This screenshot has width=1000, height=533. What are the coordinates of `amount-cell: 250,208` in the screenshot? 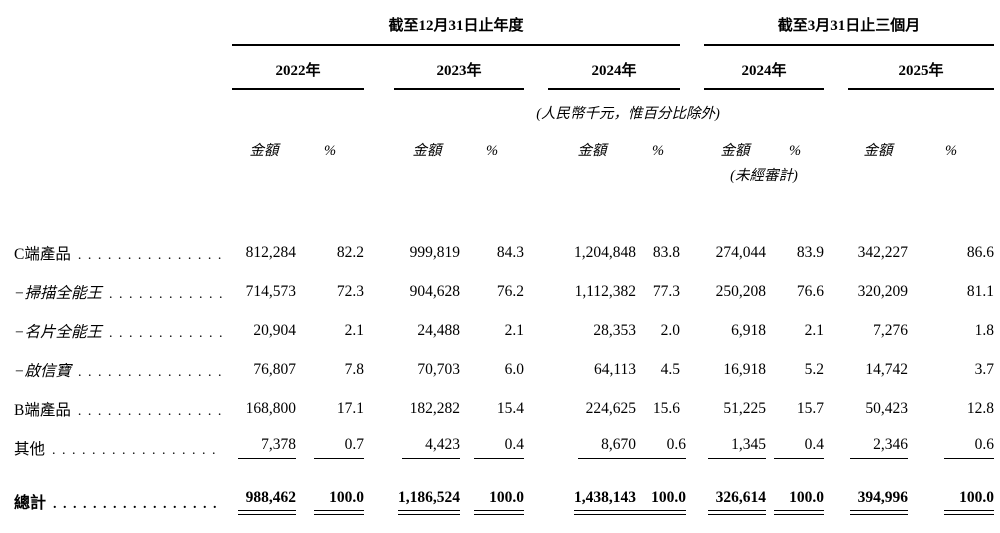 It's located at (741, 291).